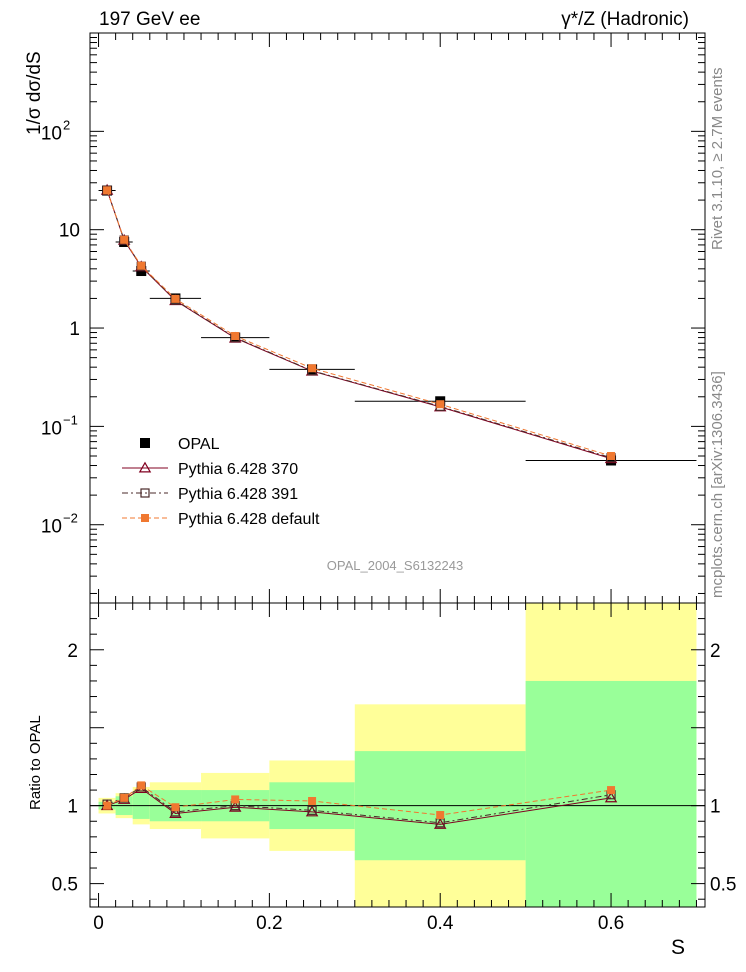  I want to click on legend-entry: Pythia 6.428 370, so click(210, 469).